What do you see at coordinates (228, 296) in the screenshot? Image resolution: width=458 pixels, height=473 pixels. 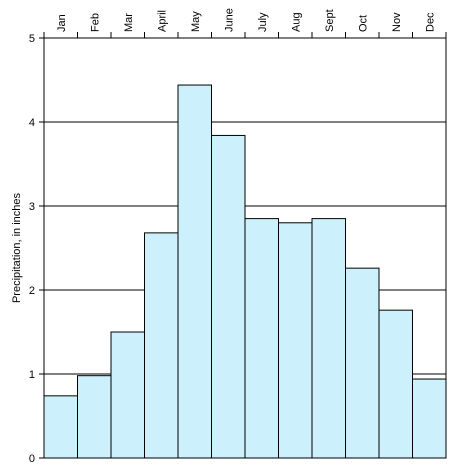 I see `bar-june` at bounding box center [228, 296].